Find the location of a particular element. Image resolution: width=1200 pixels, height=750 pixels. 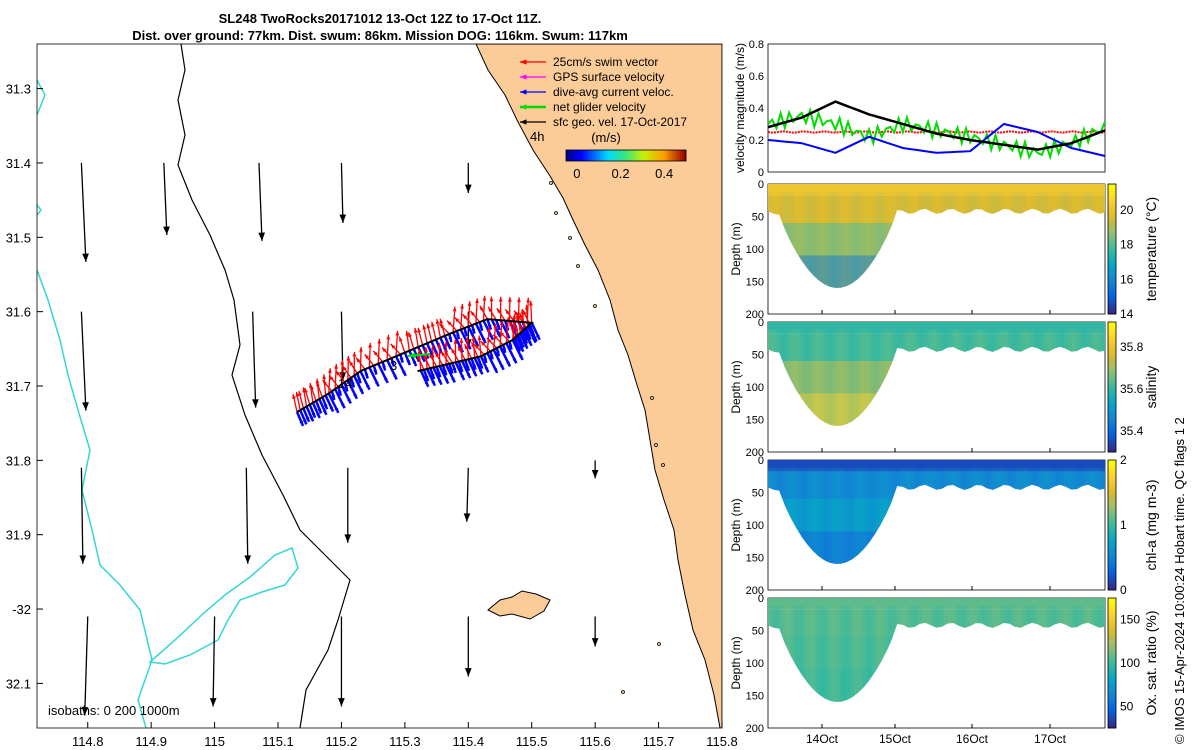

legend-label: sfc geo. vel. 17-Oct-2017 is located at coordinates (620, 122).